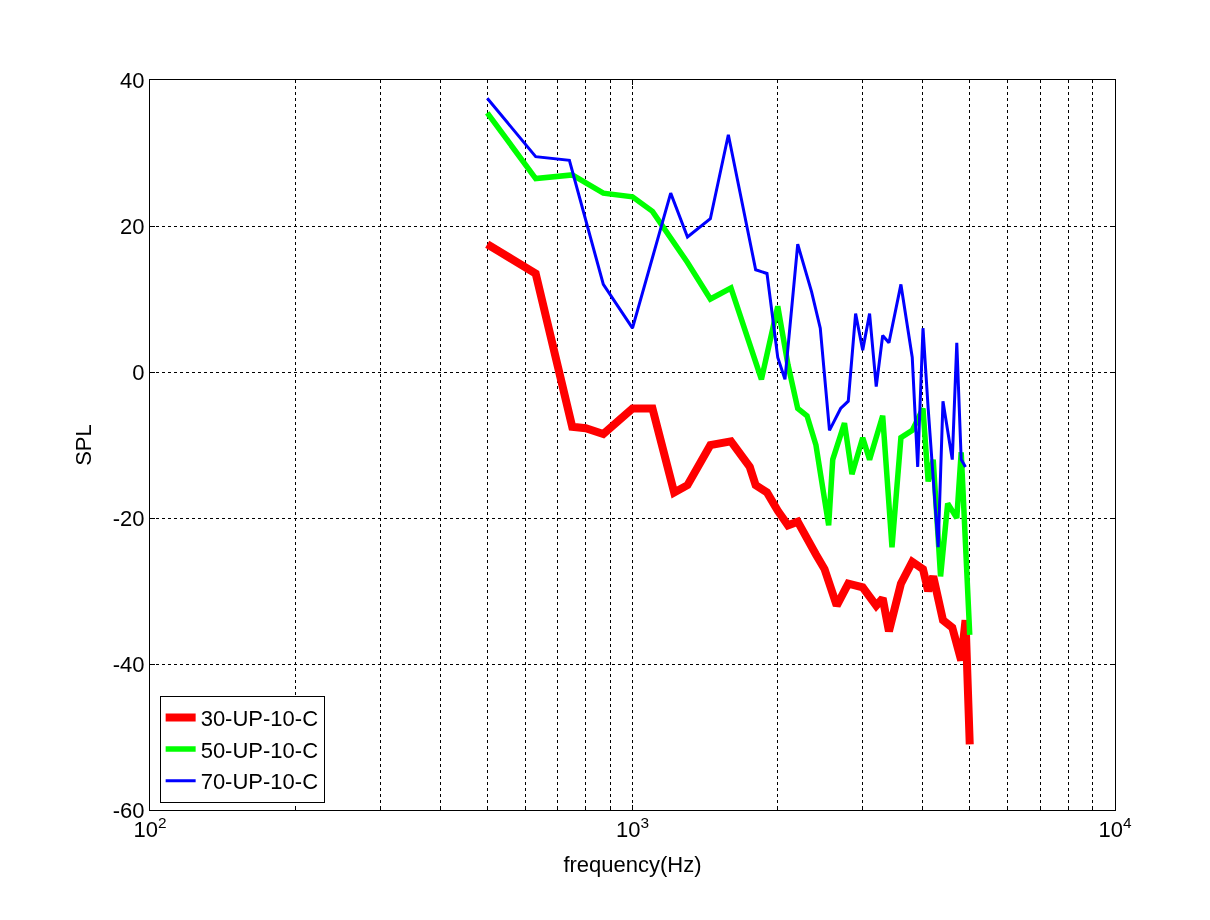  What do you see at coordinates (132, 226) in the screenshot?
I see `y-tick-label: 20` at bounding box center [132, 226].